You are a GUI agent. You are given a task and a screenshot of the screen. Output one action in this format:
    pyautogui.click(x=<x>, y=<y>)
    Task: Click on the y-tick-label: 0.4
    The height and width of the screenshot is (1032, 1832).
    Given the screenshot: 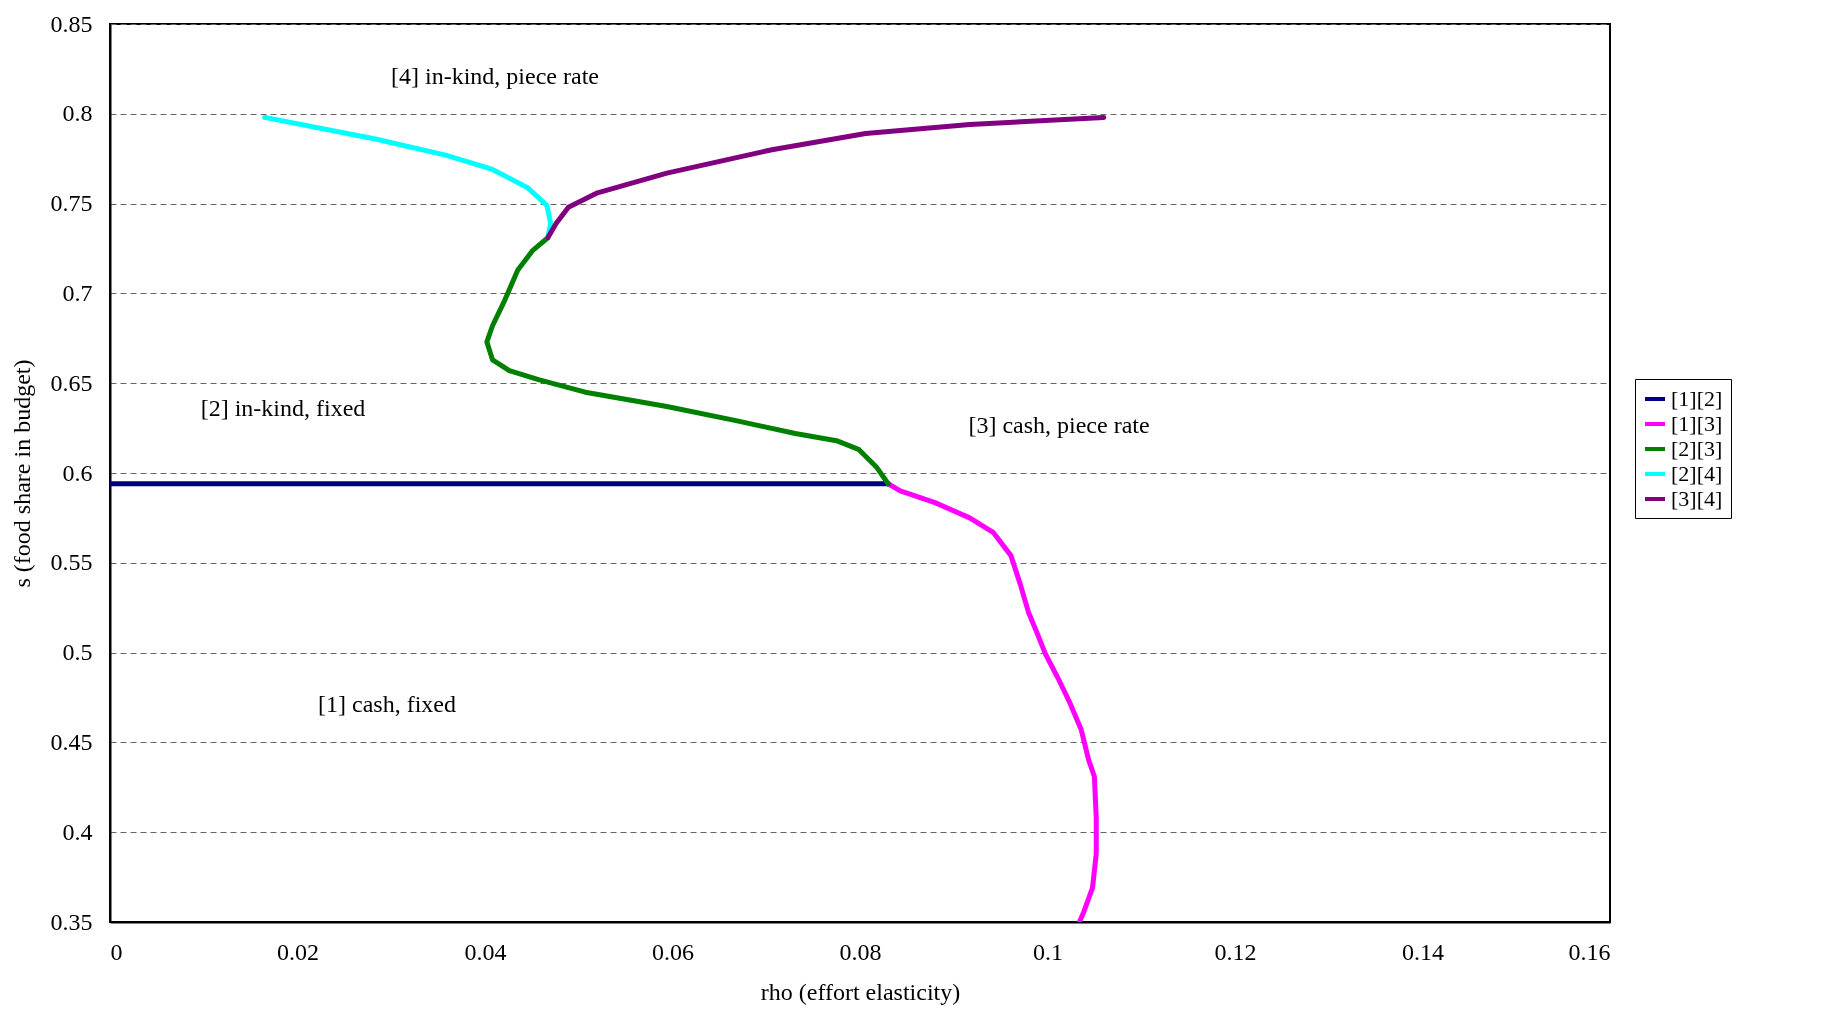 What is the action you would take?
    pyautogui.click(x=77, y=831)
    